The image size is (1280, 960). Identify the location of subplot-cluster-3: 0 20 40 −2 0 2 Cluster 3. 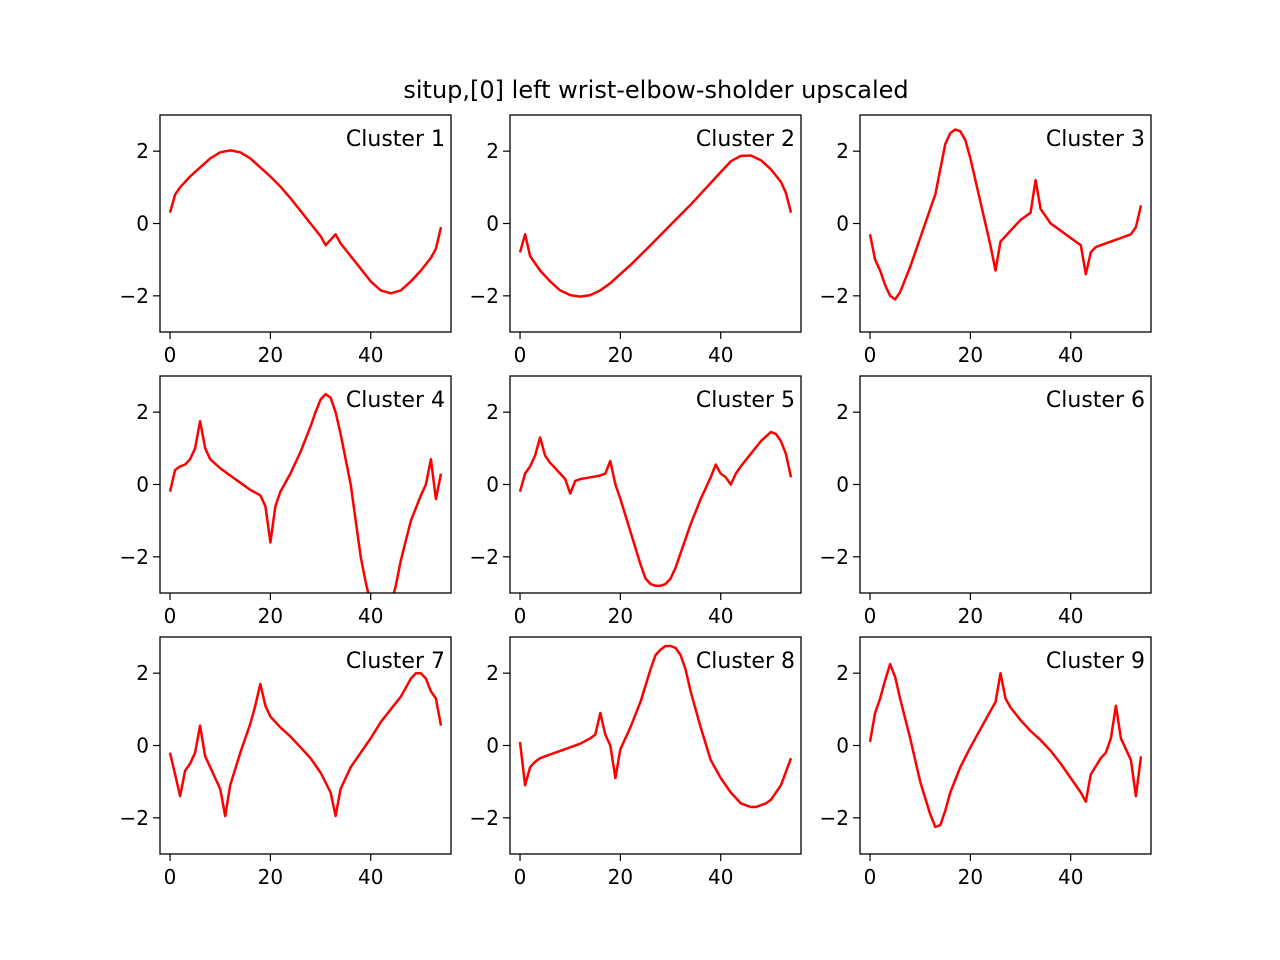
(986, 240).